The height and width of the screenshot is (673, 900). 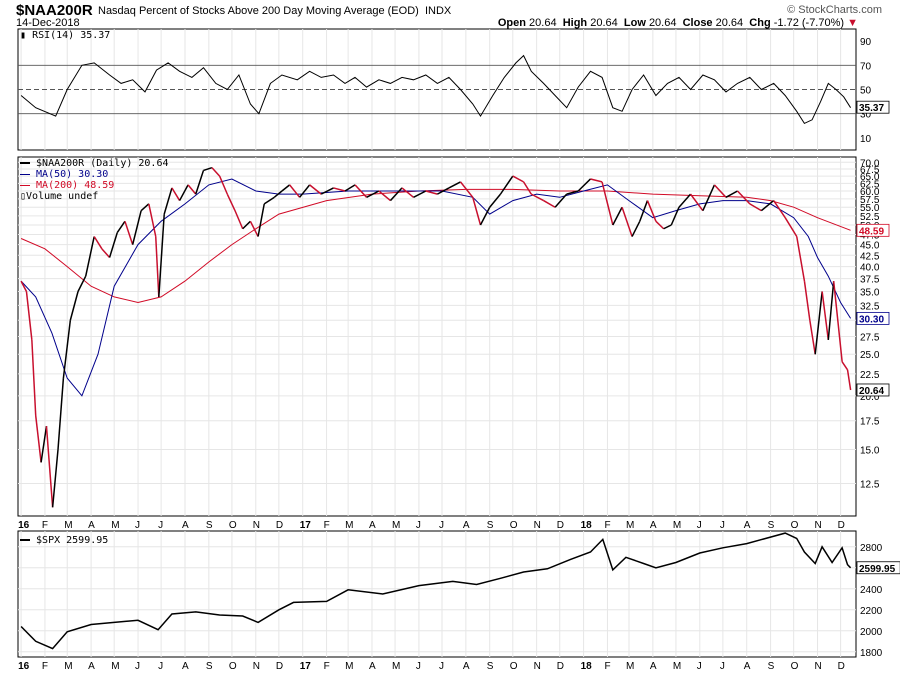 I want to click on price-legend-swatch, so click(x=25, y=163).